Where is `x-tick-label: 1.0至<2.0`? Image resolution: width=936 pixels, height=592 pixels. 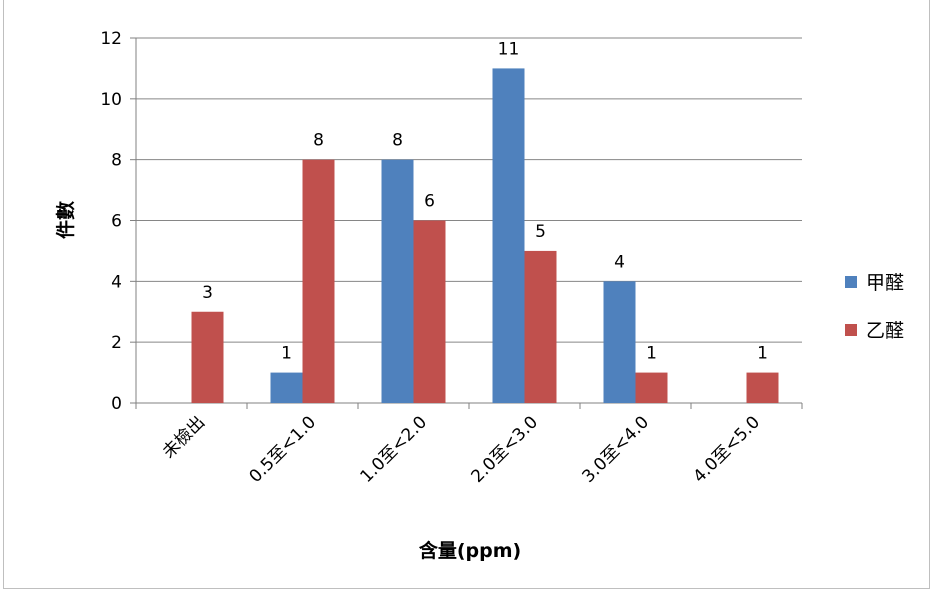 x-tick-label: 1.0至<2.0 is located at coordinates (394, 449).